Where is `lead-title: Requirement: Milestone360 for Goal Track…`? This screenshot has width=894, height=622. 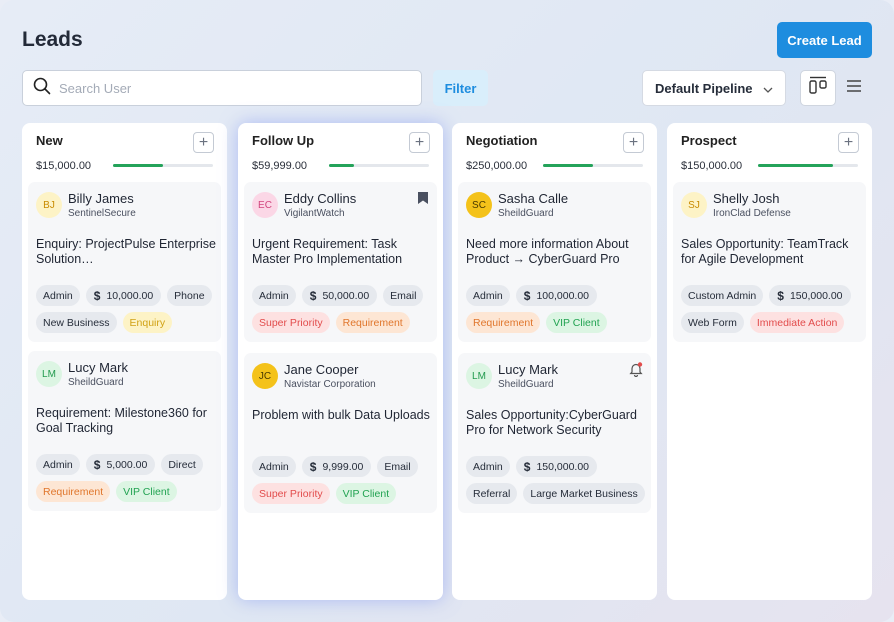
lead-title: Requirement: Milestone360 for Goal Track… is located at coordinates (121, 420).